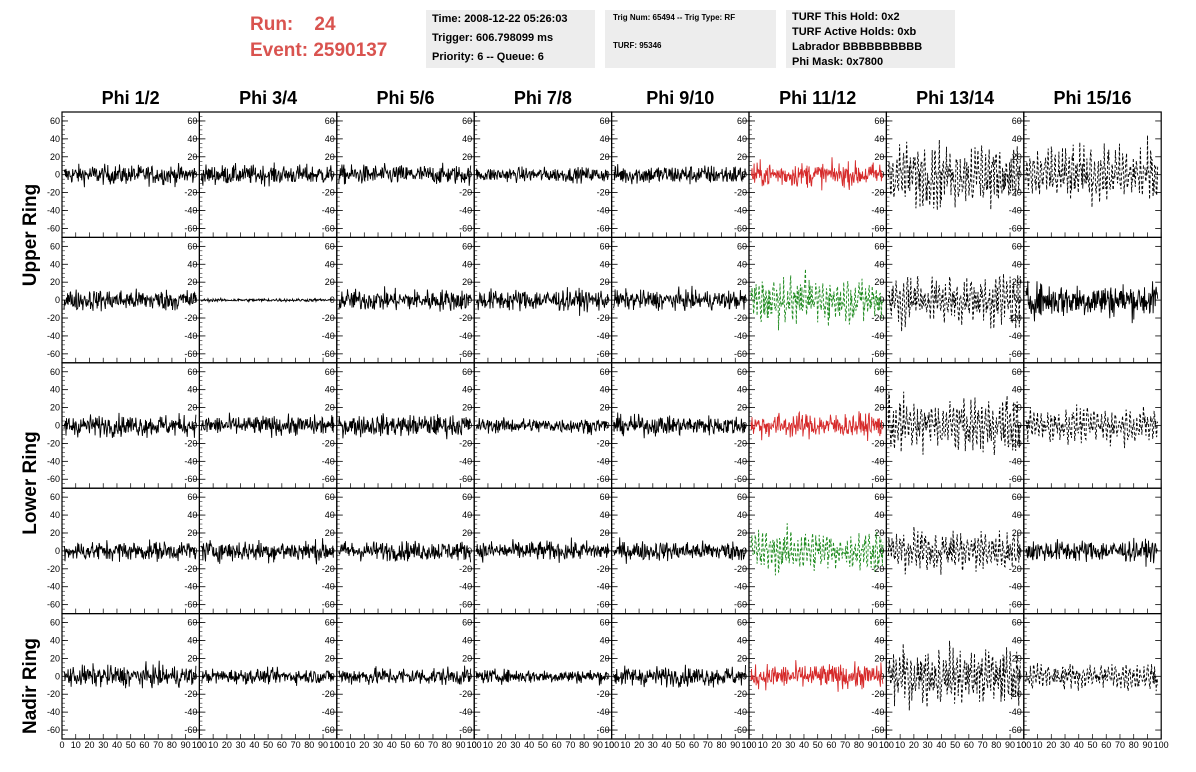 The height and width of the screenshot is (772, 1196). What do you see at coordinates (625, 745) in the screenshot?
I see `x-tick-label: 10` at bounding box center [625, 745].